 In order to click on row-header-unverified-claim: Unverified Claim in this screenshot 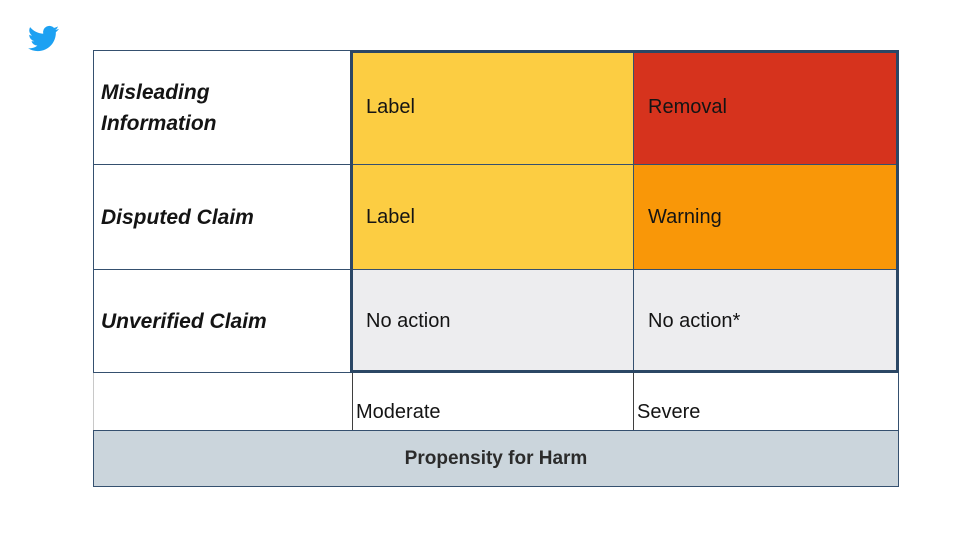, I will do `click(222, 321)`.